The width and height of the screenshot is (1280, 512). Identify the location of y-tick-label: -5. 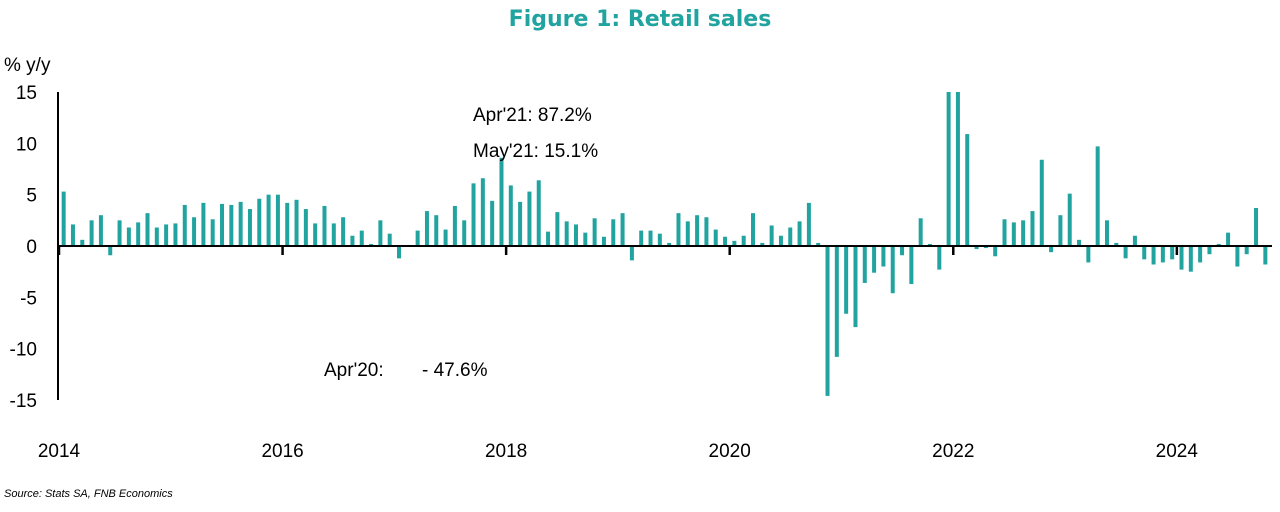
(28, 298).